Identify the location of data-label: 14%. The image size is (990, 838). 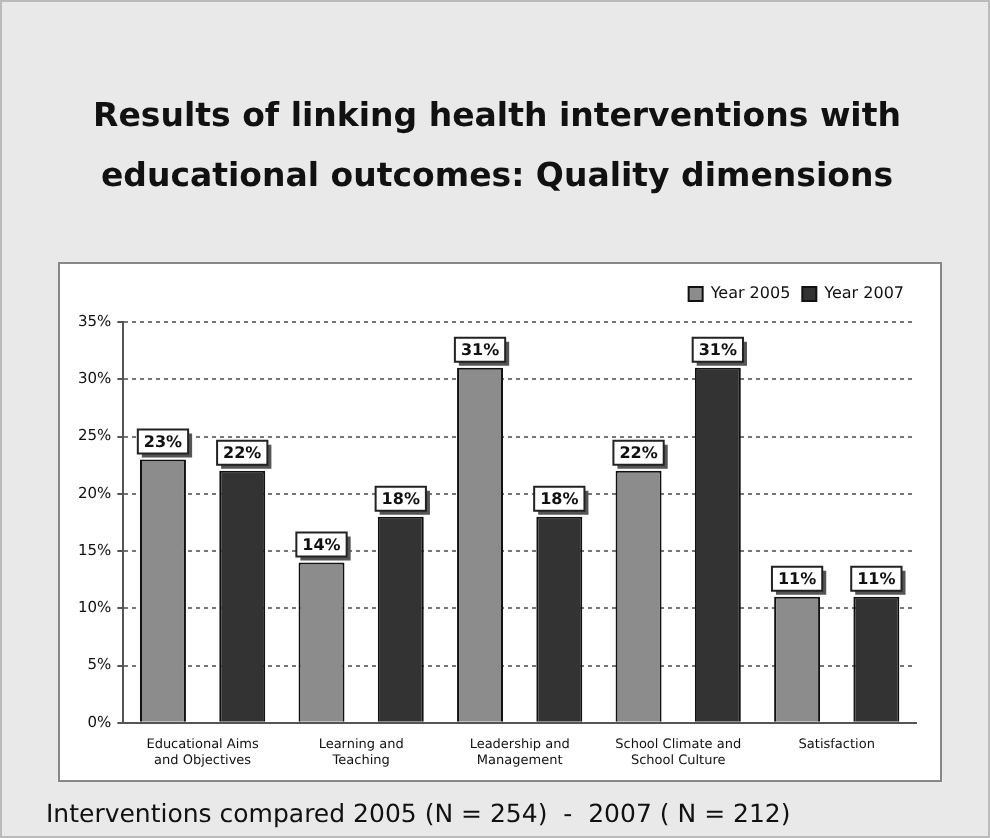
(321, 544).